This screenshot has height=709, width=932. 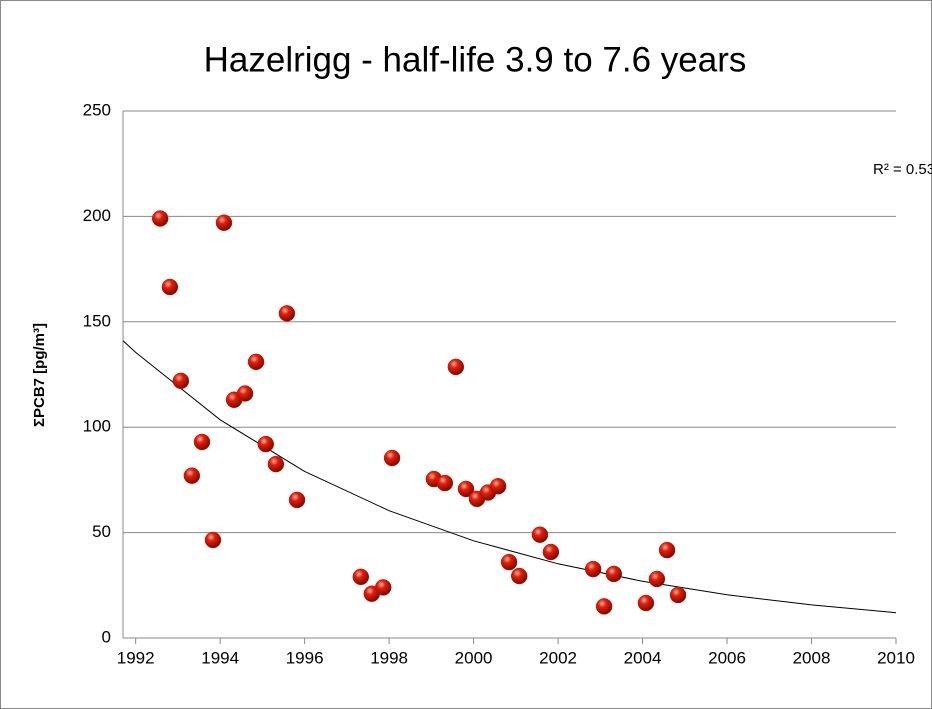 I want to click on annotation: R² = 0.5376, so click(x=902, y=169).